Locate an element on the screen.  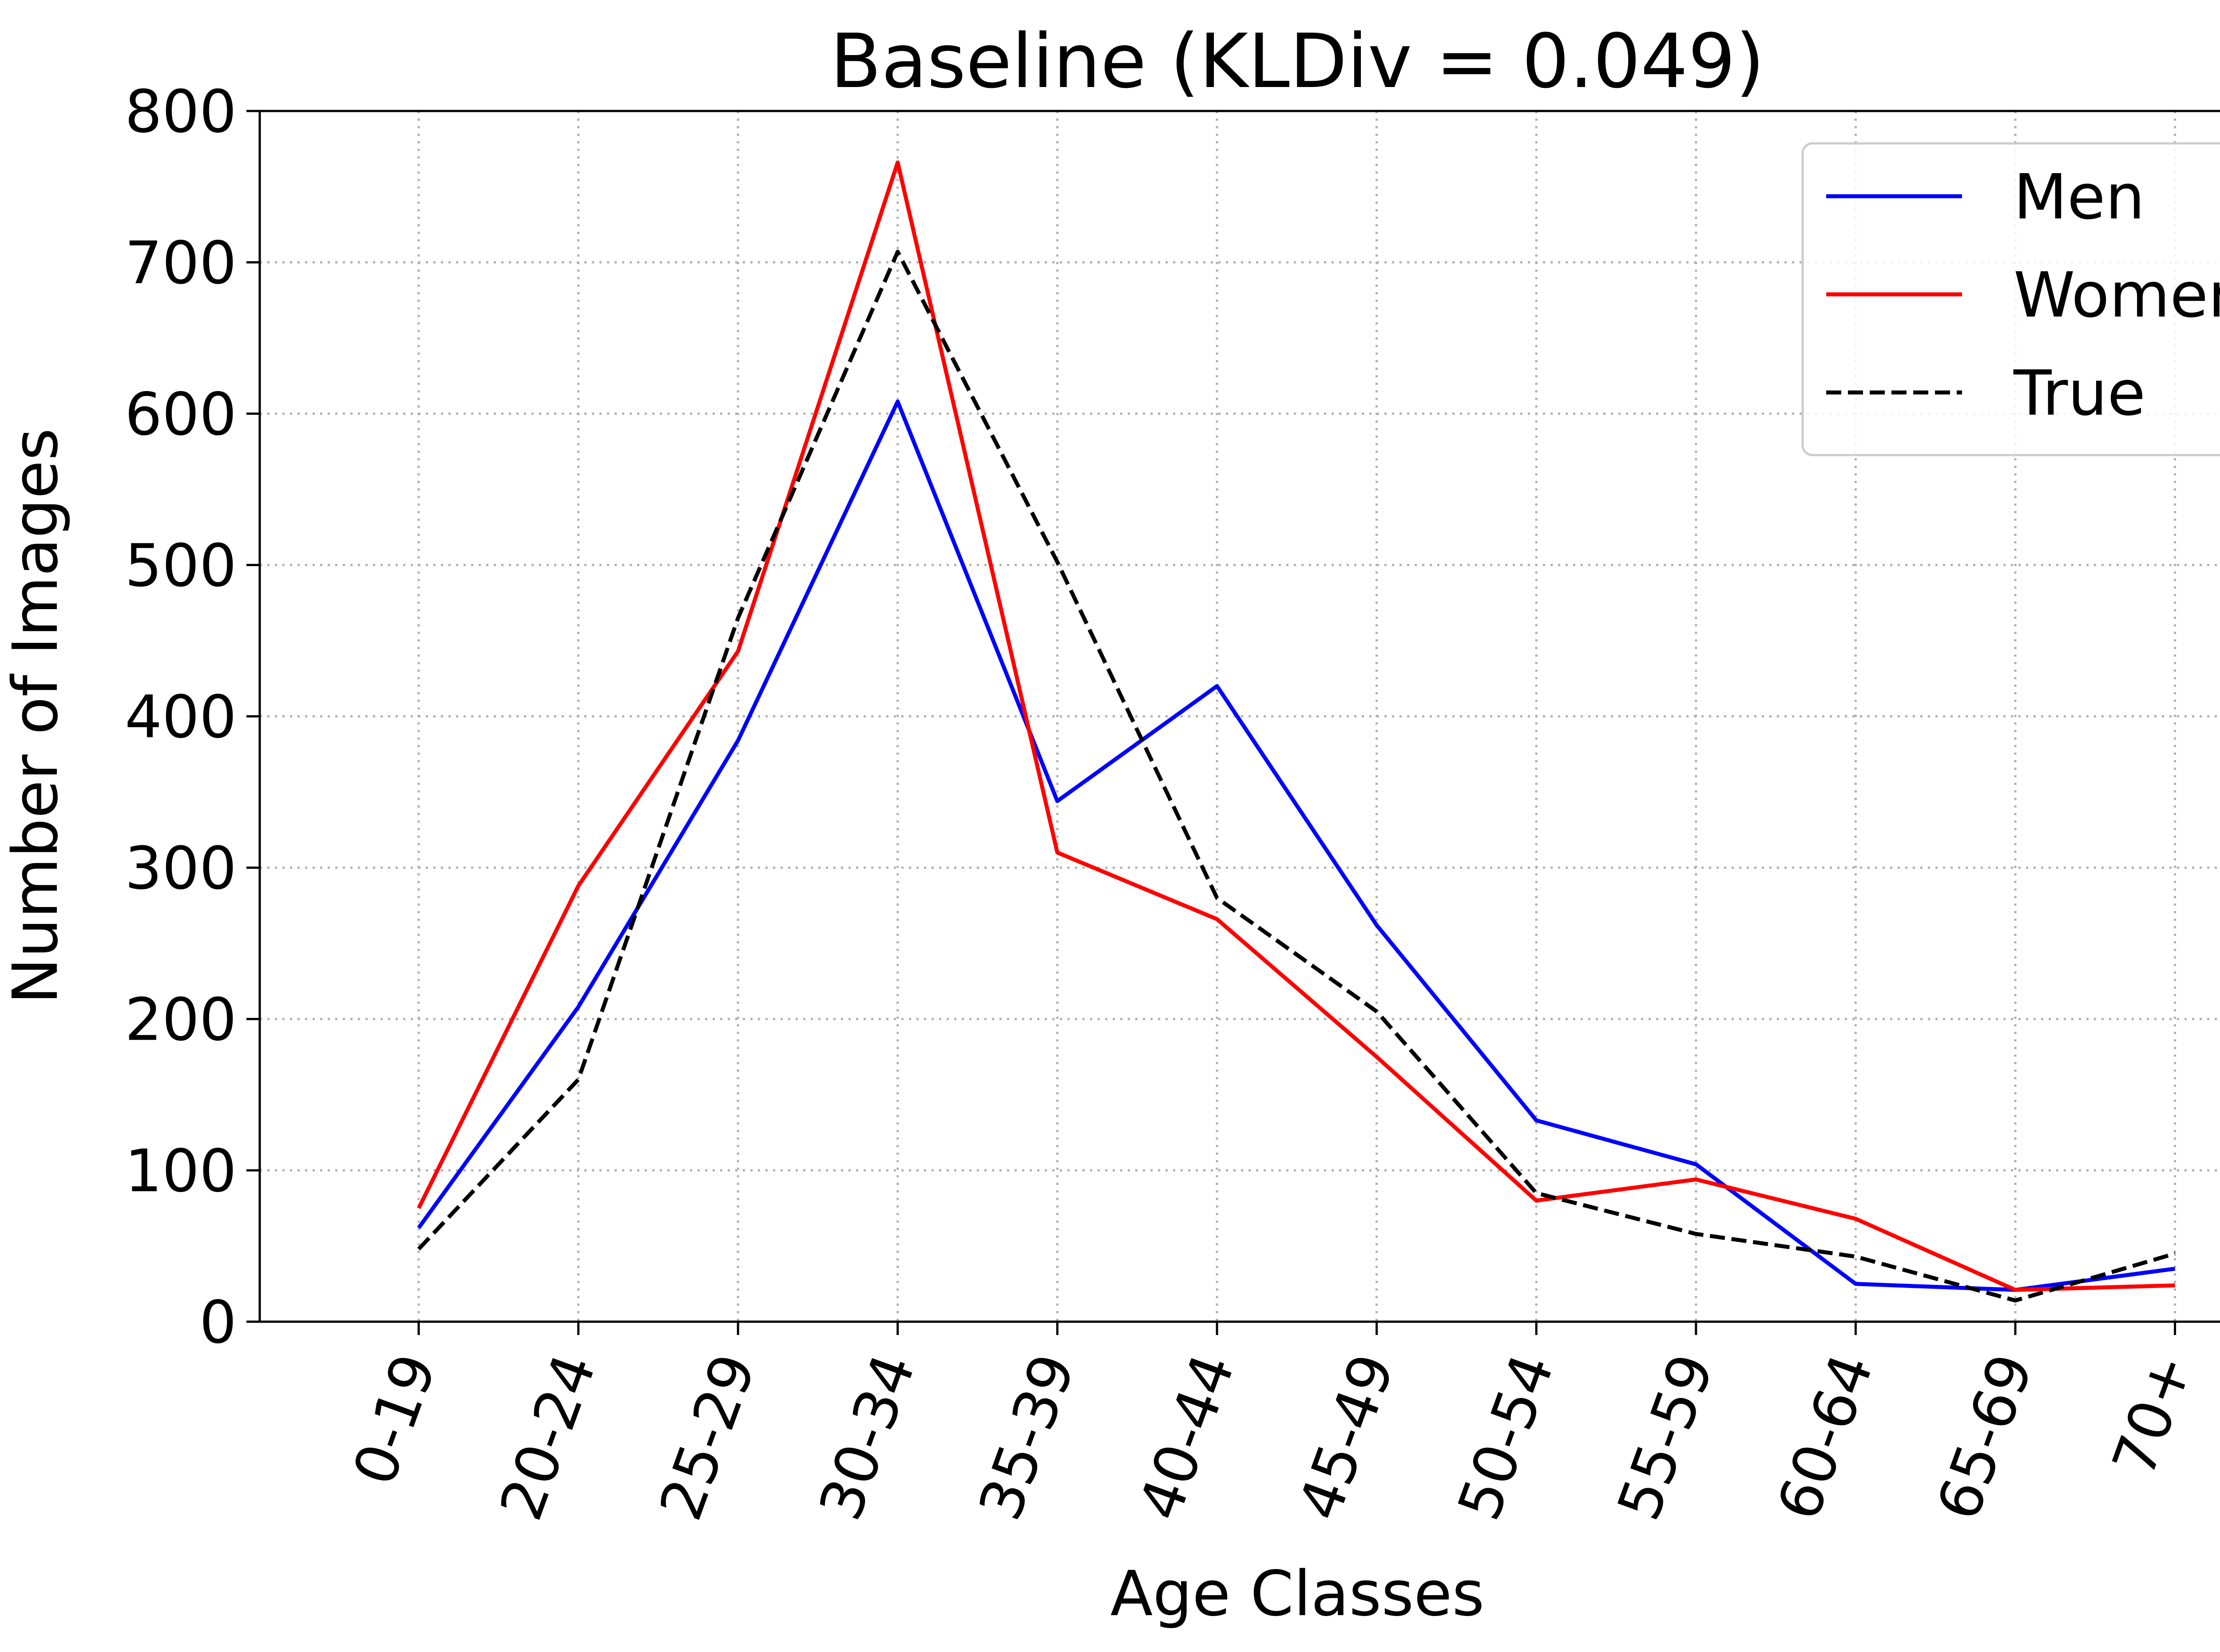
y-tick-label: 400 is located at coordinates (181, 717).